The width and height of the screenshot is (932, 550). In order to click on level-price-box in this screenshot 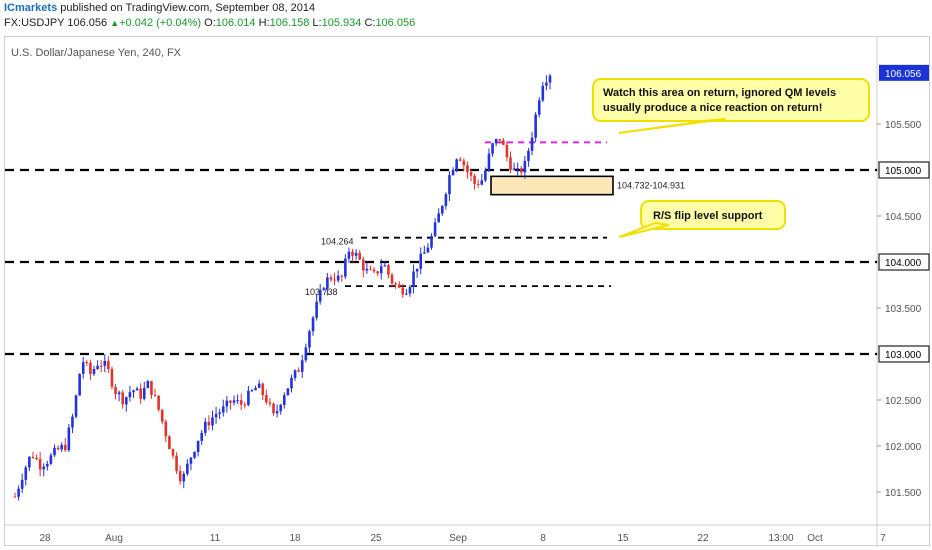, I will do `click(904, 170)`.